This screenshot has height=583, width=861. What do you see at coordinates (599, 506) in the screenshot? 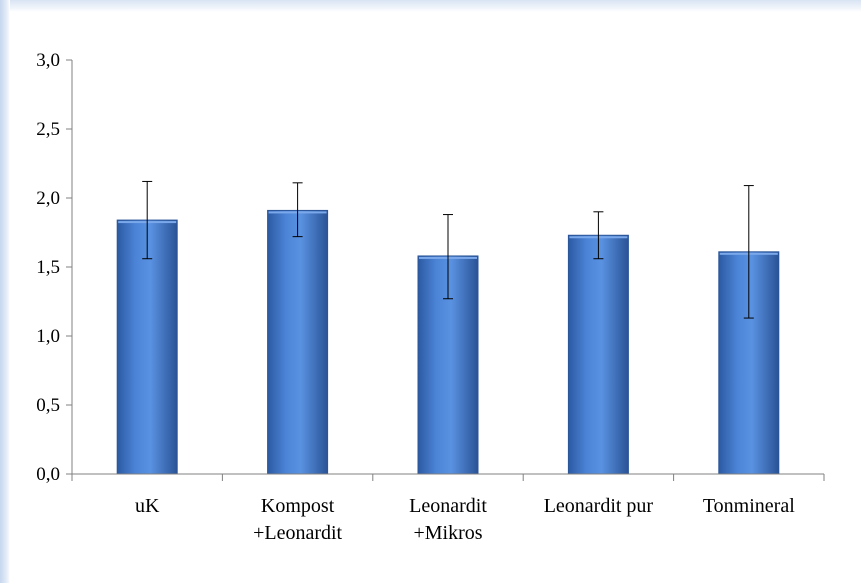
I see `x-category-label: Leonardit pur` at bounding box center [599, 506].